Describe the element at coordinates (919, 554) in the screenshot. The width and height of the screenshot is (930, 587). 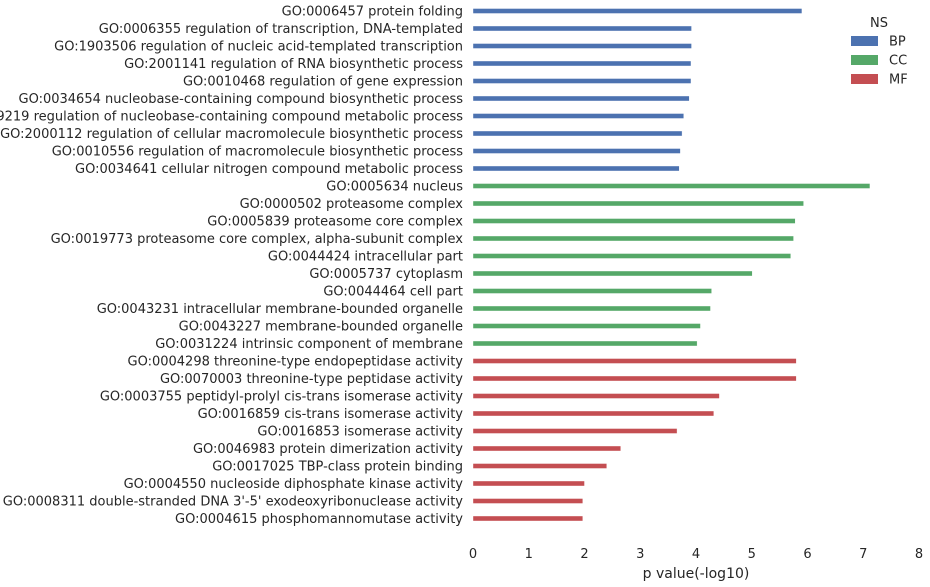
I see `x-tick-label: 8` at that location.